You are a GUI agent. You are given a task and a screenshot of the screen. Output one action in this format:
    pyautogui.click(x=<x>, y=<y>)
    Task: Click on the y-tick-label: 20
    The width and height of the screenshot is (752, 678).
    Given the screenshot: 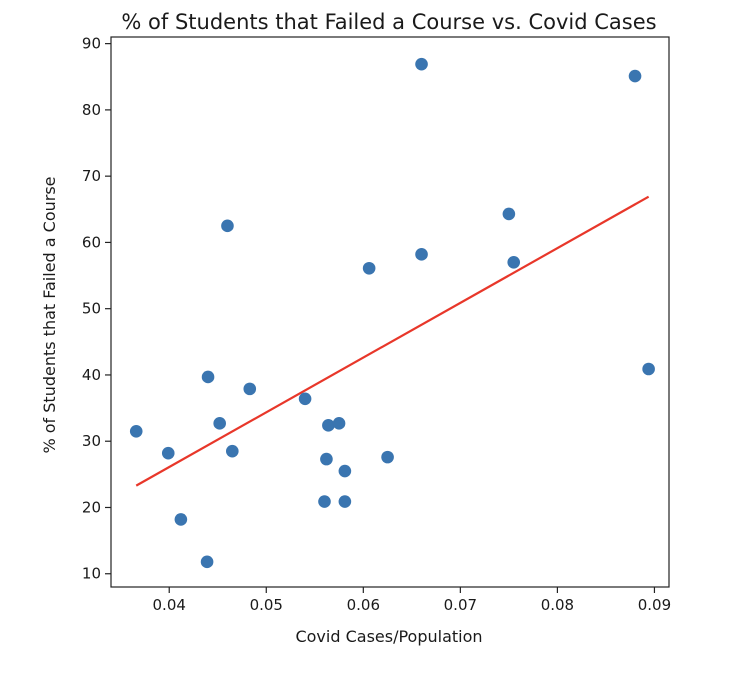 What is the action you would take?
    pyautogui.click(x=91, y=507)
    